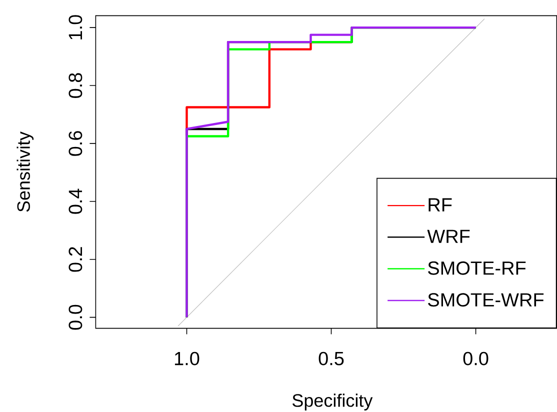 Image resolution: width=557 pixels, height=412 pixels. Describe the element at coordinates (25, 172) in the screenshot. I see `y-axis-title: Sensitivity` at that location.